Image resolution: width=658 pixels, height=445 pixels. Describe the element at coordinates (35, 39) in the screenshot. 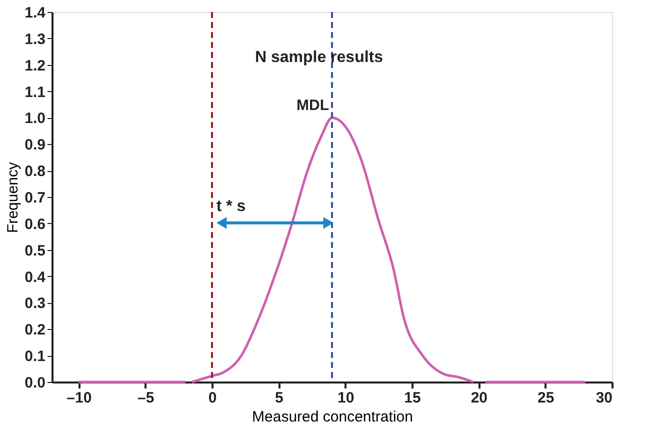

I see `y-tick-label: 1.3` at that location.